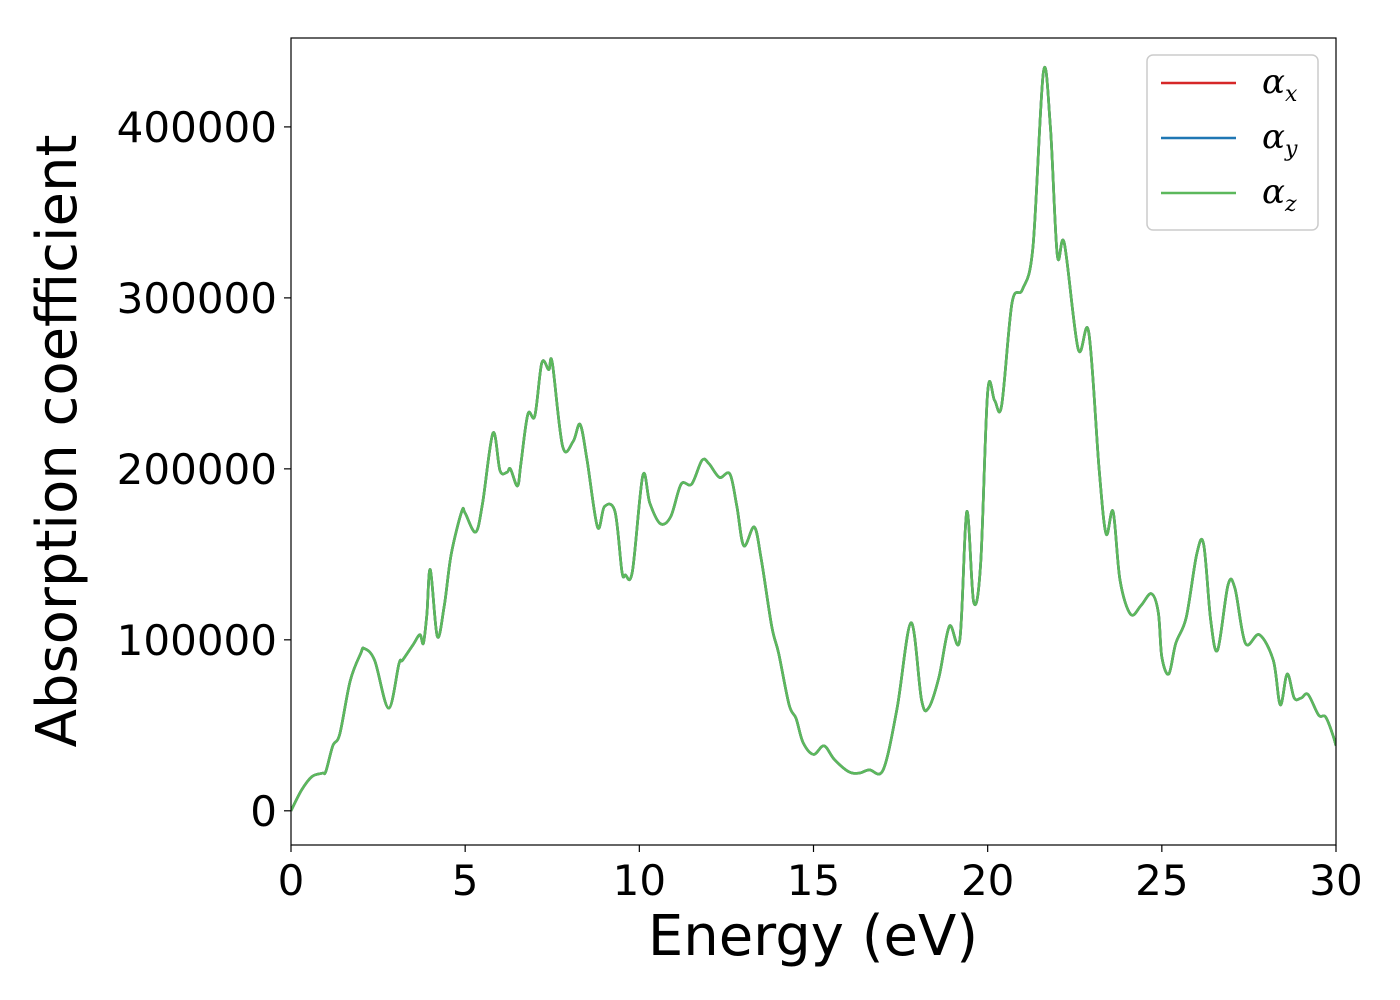 This screenshot has height=1000, width=1400. Describe the element at coordinates (57, 441) in the screenshot. I see `y-axis-title: Absorption coefficient` at that location.